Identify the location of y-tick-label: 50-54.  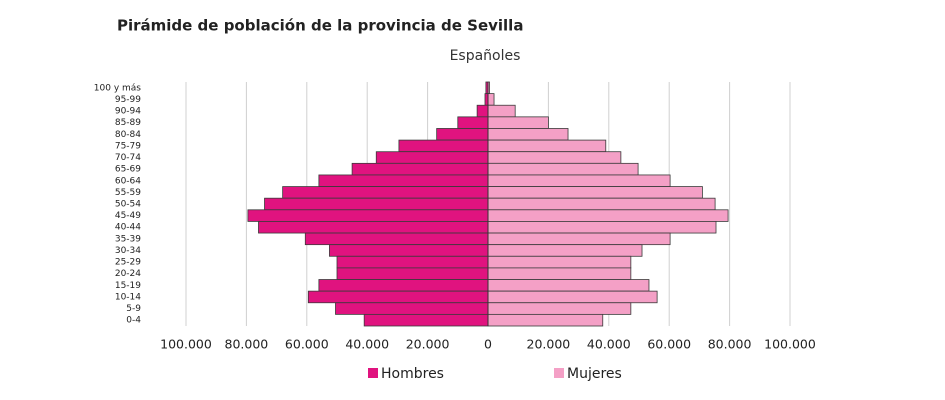
(128, 205).